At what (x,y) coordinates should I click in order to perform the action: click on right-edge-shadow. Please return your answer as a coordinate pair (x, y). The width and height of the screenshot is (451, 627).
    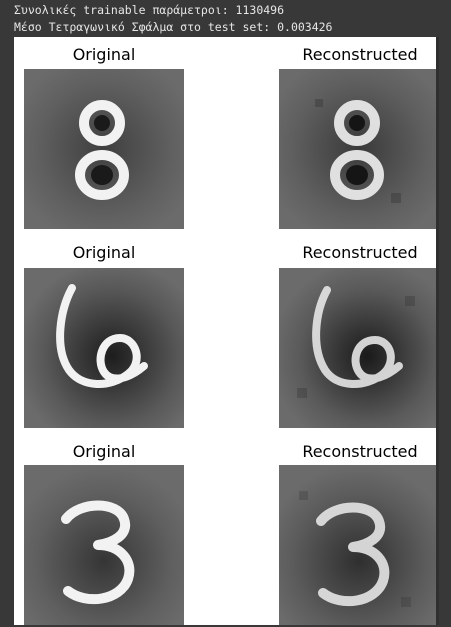
    Looking at the image, I should click on (437, 331).